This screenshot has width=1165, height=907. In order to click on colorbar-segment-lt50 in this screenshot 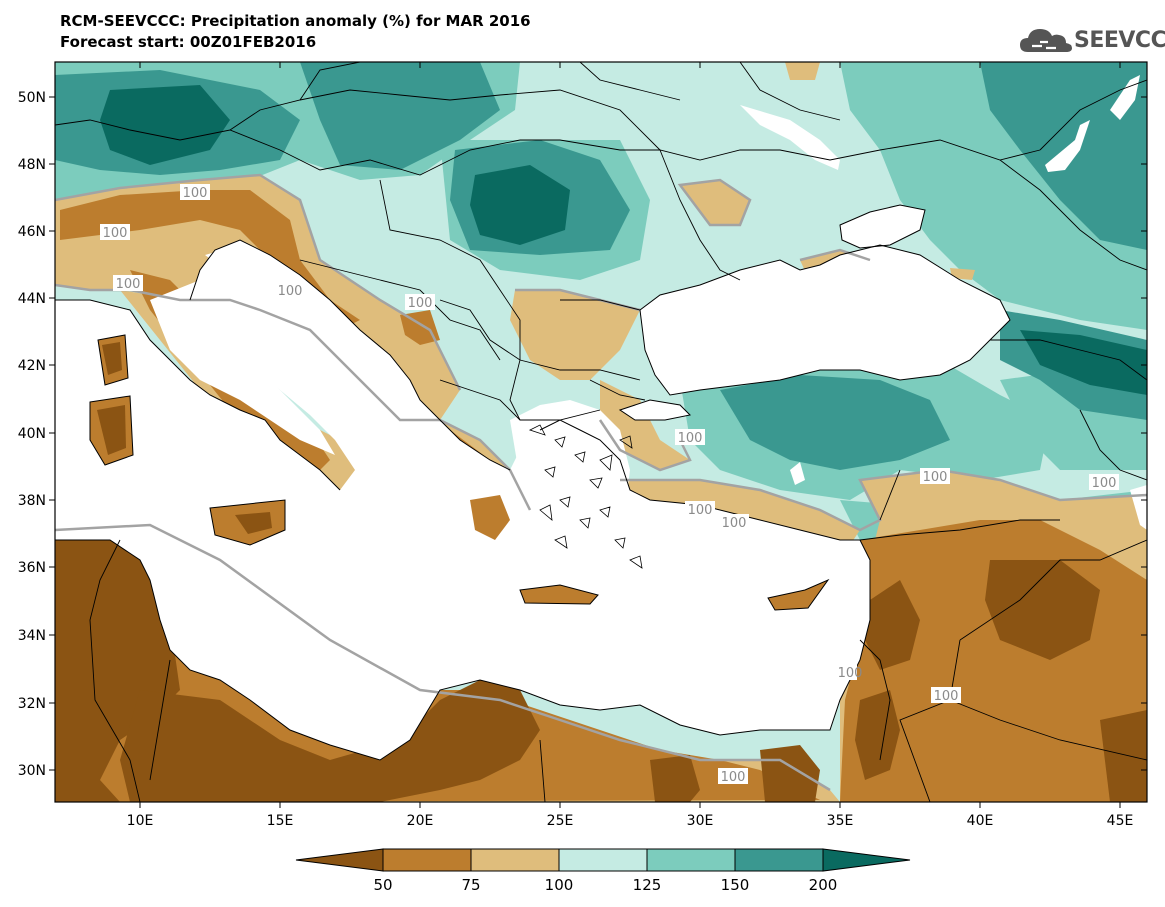, I will do `click(339, 860)`.